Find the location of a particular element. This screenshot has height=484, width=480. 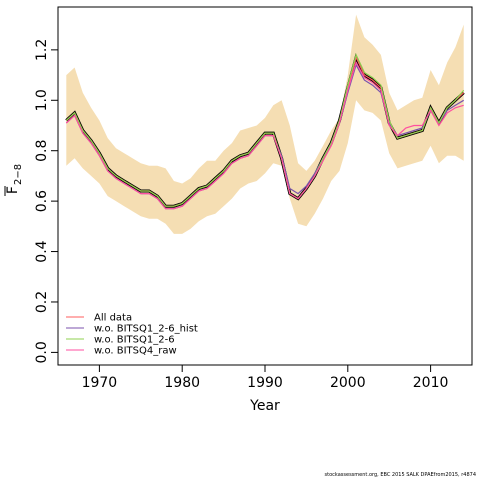

x-axis-label: Year is located at coordinates (264, 406).